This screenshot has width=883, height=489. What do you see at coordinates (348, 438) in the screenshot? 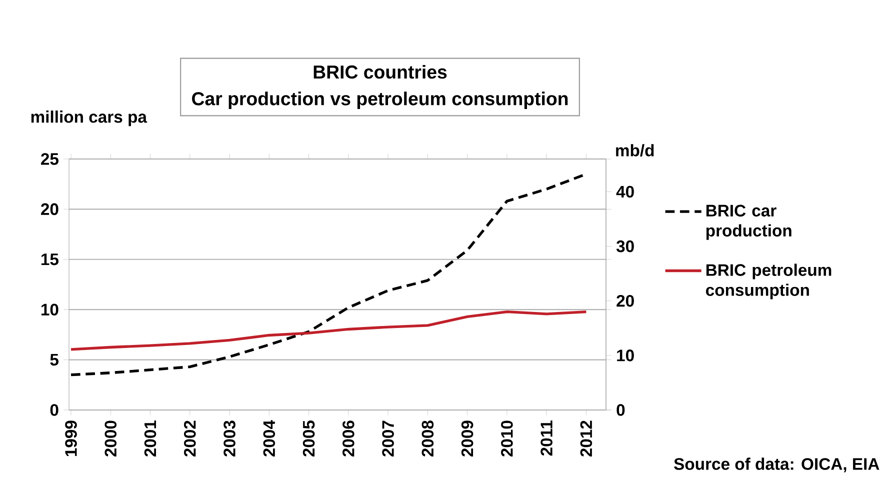
I see `x-tick-label: 2006` at bounding box center [348, 438].